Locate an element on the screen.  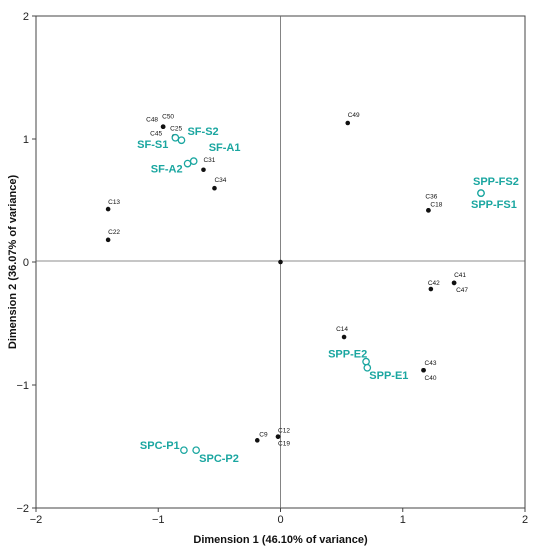
data-label: C47 is located at coordinates (462, 290).